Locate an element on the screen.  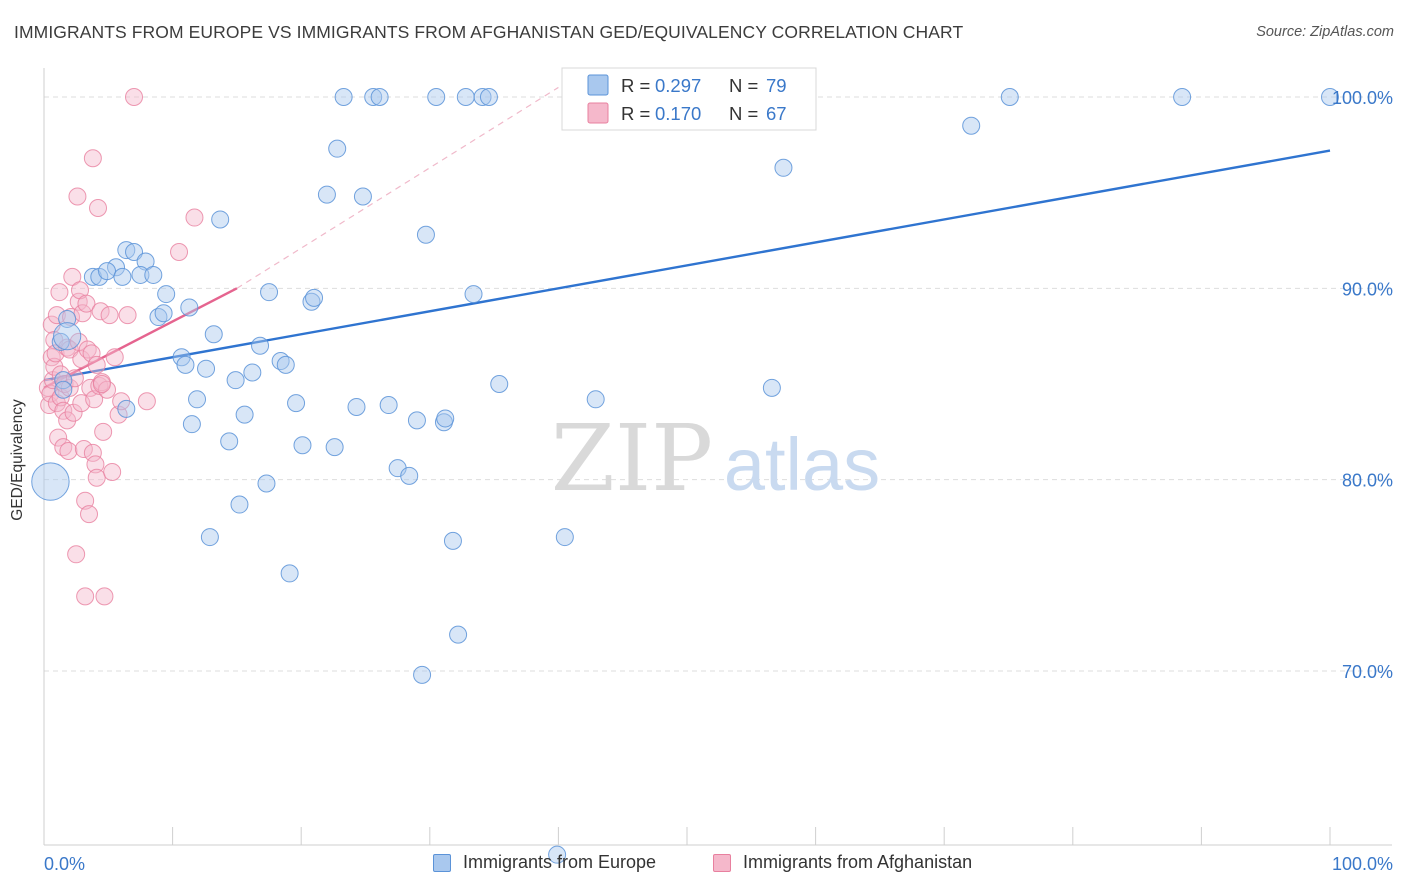
source-label: Source: ZipAtlas.com is located at coordinates (1325, 32).